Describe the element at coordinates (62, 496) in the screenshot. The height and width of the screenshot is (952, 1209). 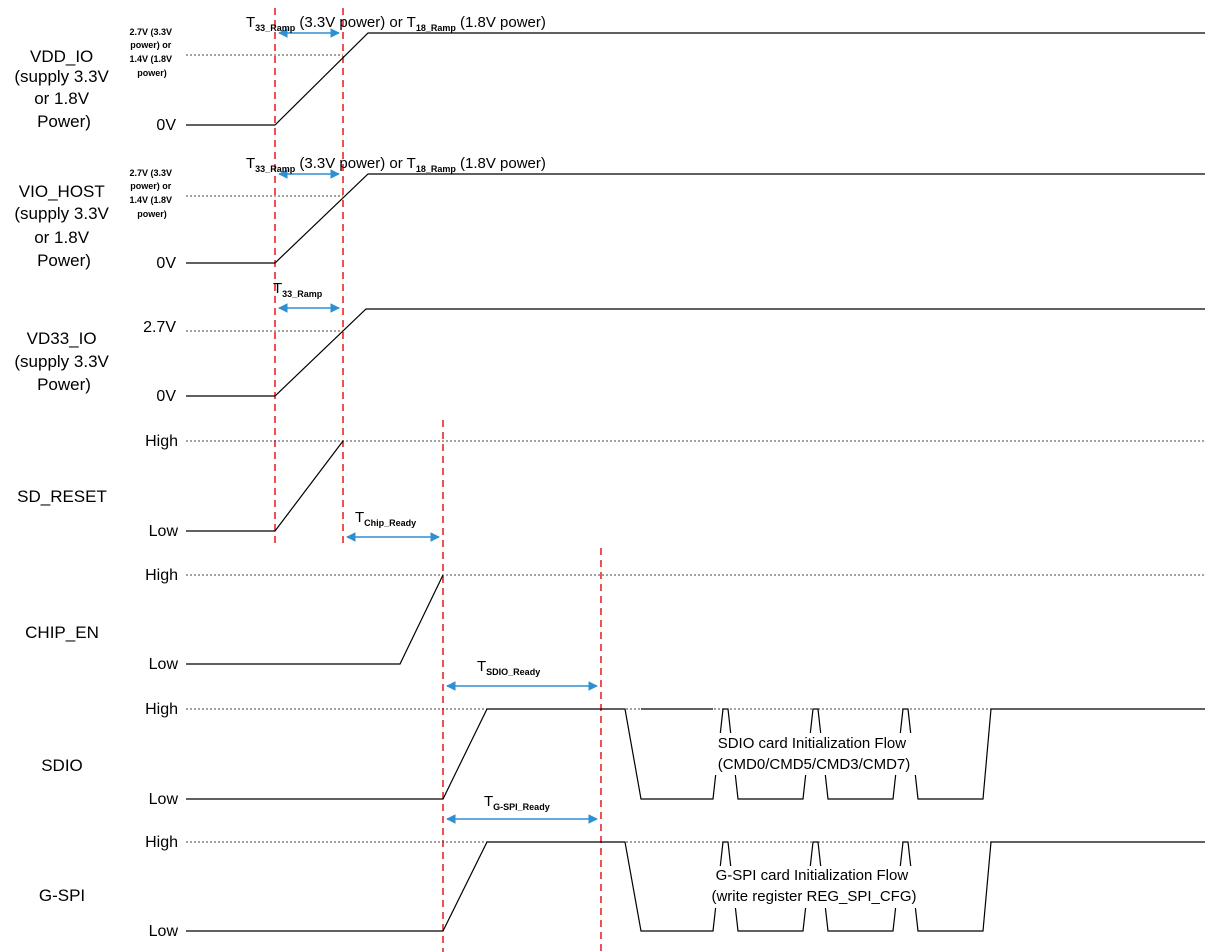
I see `signal-name-sd-reset: SD_RESET` at that location.